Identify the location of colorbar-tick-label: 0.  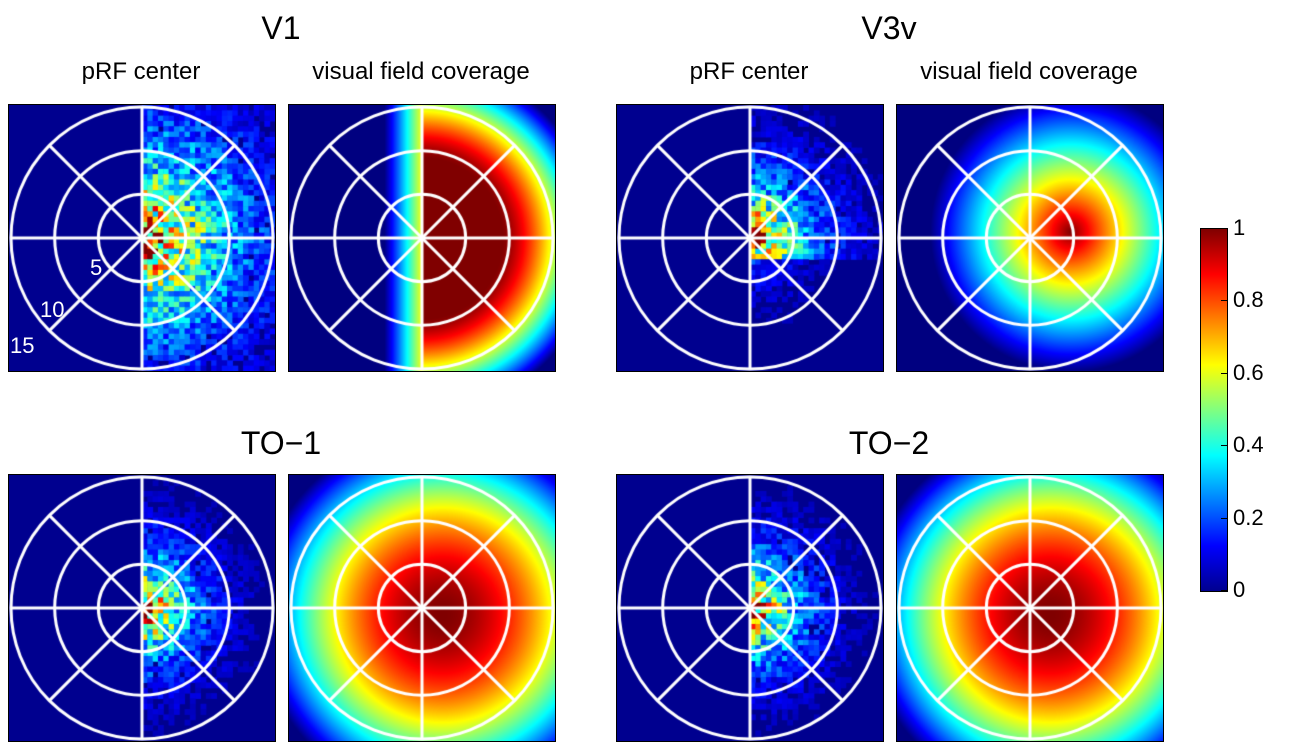
(1239, 589).